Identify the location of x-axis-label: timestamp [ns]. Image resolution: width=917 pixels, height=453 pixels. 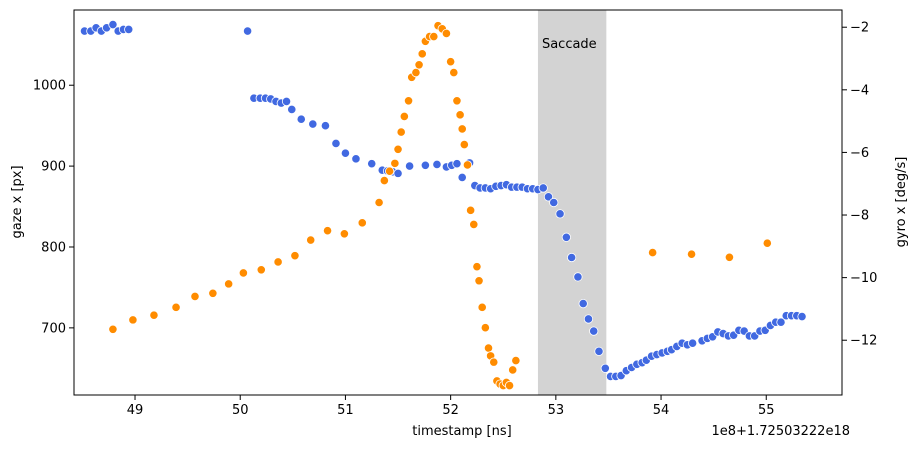
(461, 431).